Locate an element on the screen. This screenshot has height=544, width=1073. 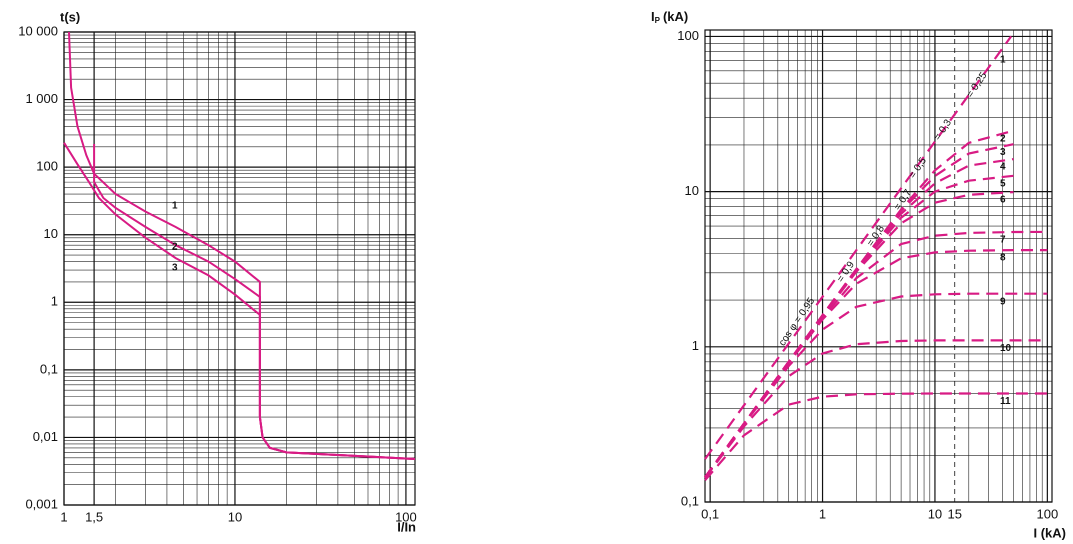
curve-label: 9 is located at coordinates (1003, 301).